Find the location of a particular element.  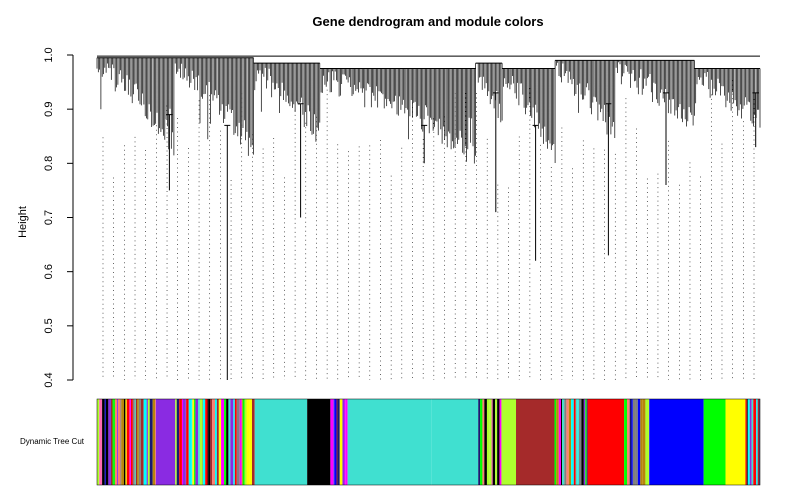

y-tick-label: 0.5 is located at coordinates (49, 325).